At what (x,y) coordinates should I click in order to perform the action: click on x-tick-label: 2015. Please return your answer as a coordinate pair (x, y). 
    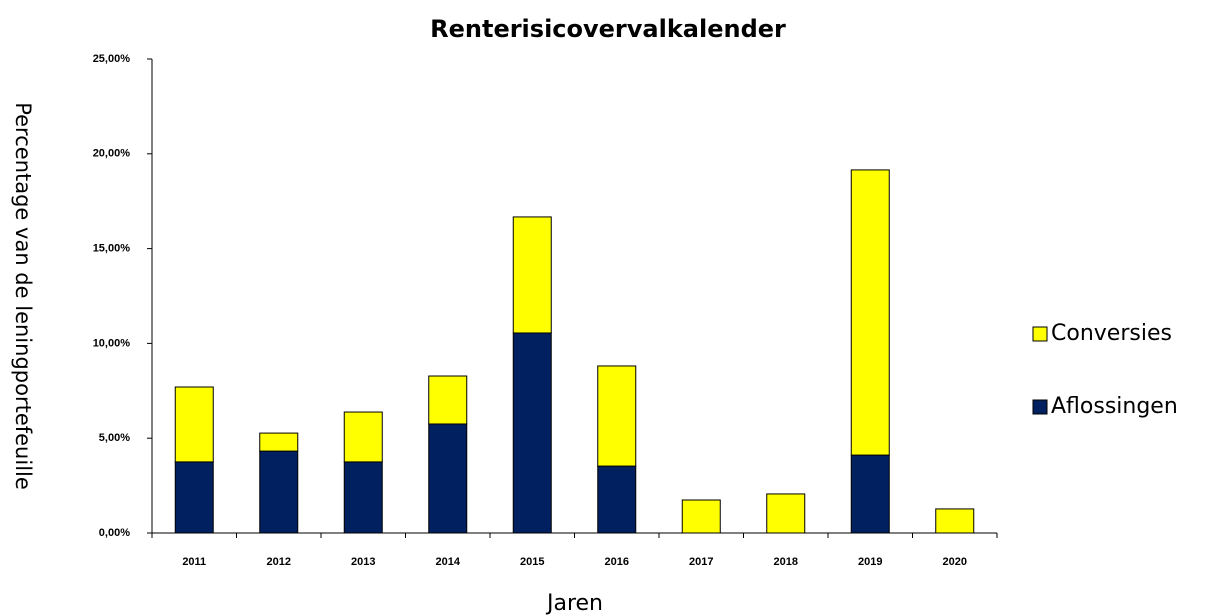
    Looking at the image, I should click on (532, 562).